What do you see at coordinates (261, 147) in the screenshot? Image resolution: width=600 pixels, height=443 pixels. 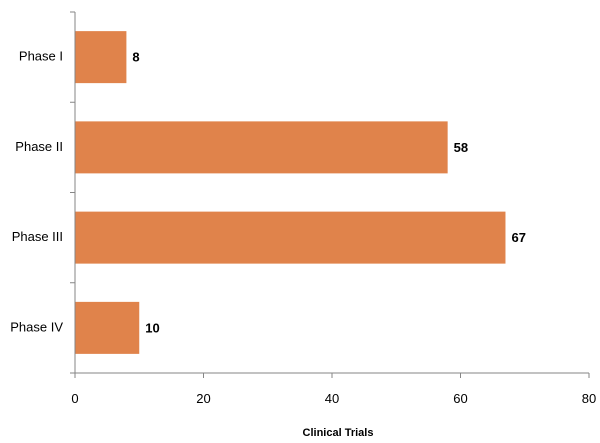 I see `bar-phase-ii` at bounding box center [261, 147].